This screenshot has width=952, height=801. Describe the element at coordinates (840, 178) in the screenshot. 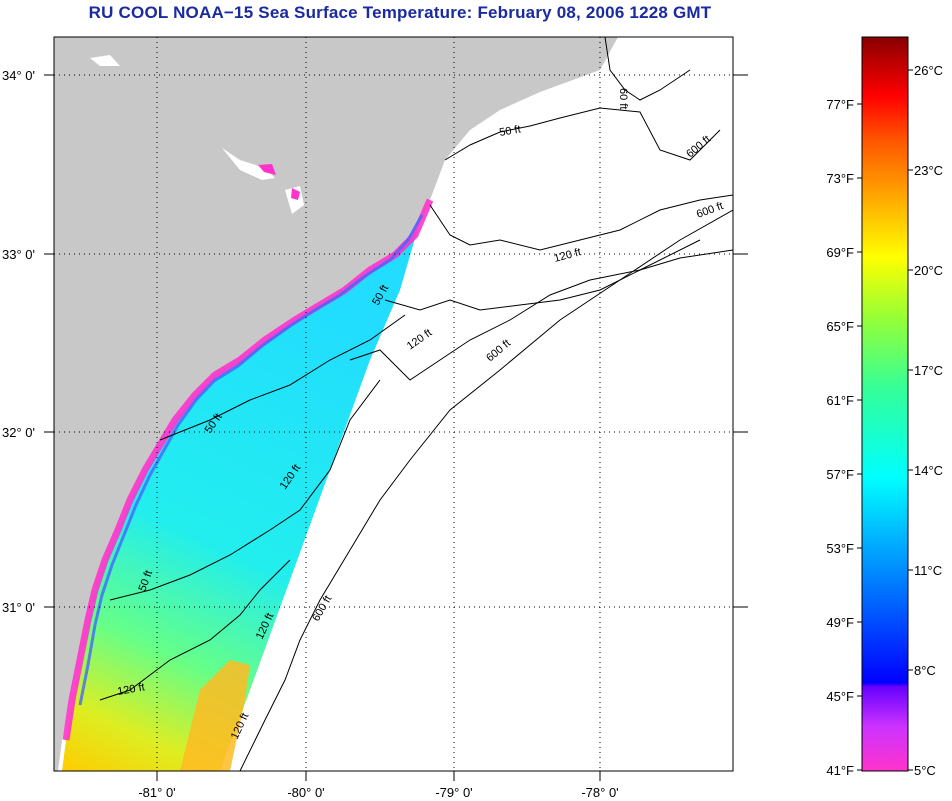

I see `colorbar-f-label: 73°F` at that location.